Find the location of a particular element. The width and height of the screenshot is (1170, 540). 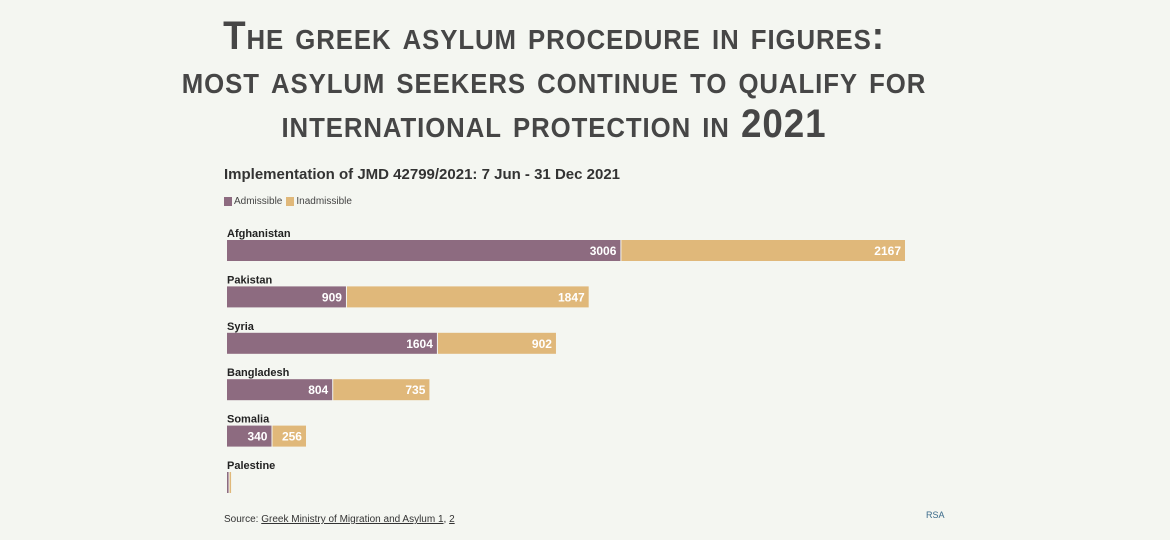

data-label: 340 is located at coordinates (257, 437).